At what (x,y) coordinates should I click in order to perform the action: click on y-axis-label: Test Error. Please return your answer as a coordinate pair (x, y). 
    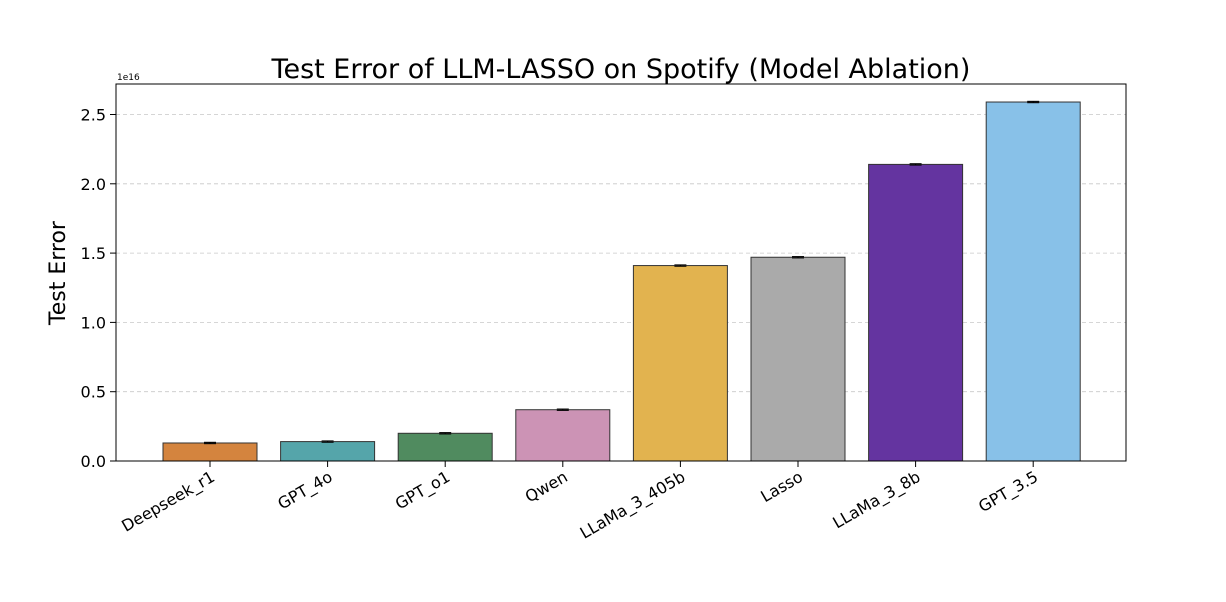
    Looking at the image, I should click on (58, 273).